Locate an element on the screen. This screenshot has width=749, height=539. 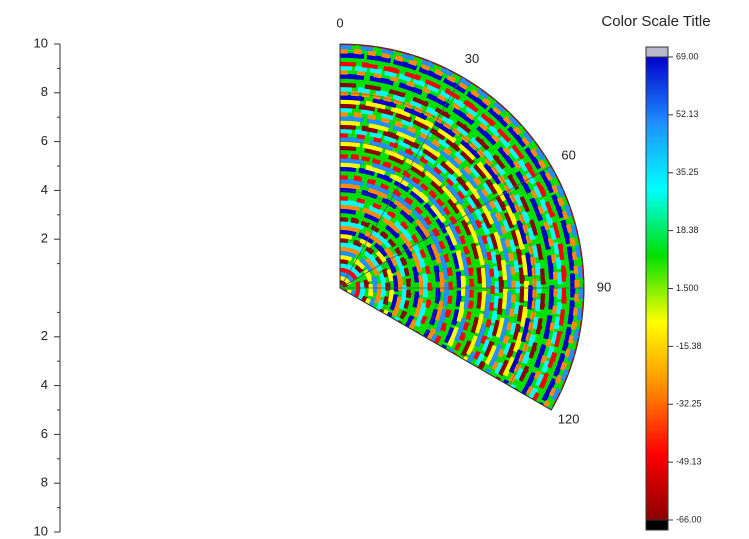
colorbar-tick-label: -32.25 is located at coordinates (689, 404).